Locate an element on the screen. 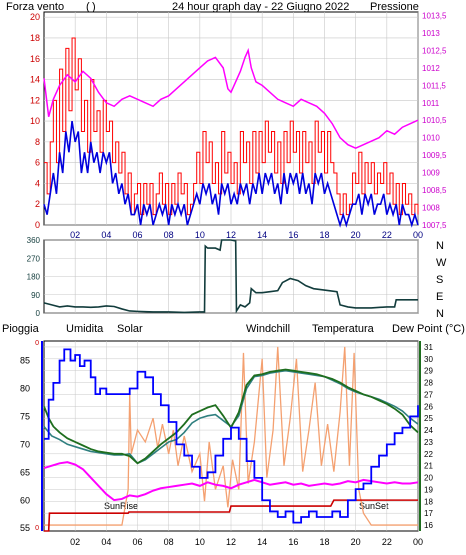  bottom-right-tick-label: 26 is located at coordinates (428, 406).